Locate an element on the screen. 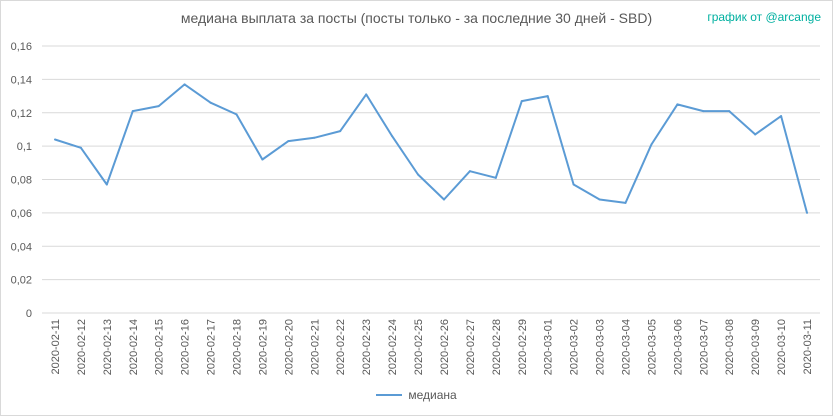 This screenshot has width=833, height=416. x-tick-label: 2020-03-01 is located at coordinates (549, 347).